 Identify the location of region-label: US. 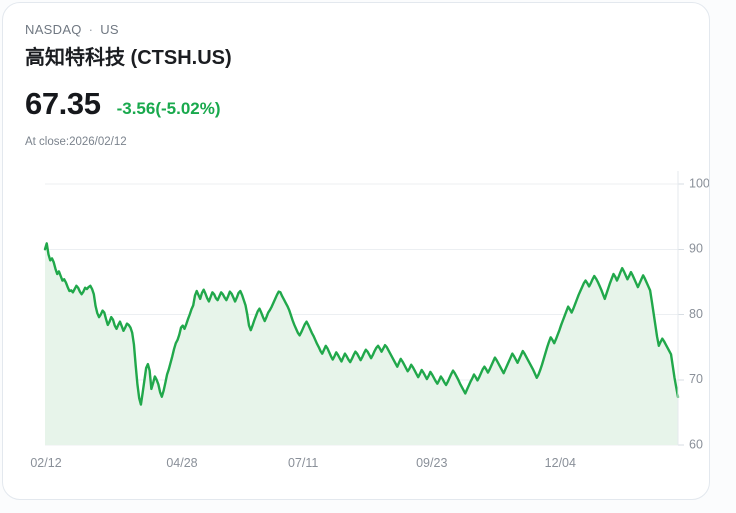
(109, 29).